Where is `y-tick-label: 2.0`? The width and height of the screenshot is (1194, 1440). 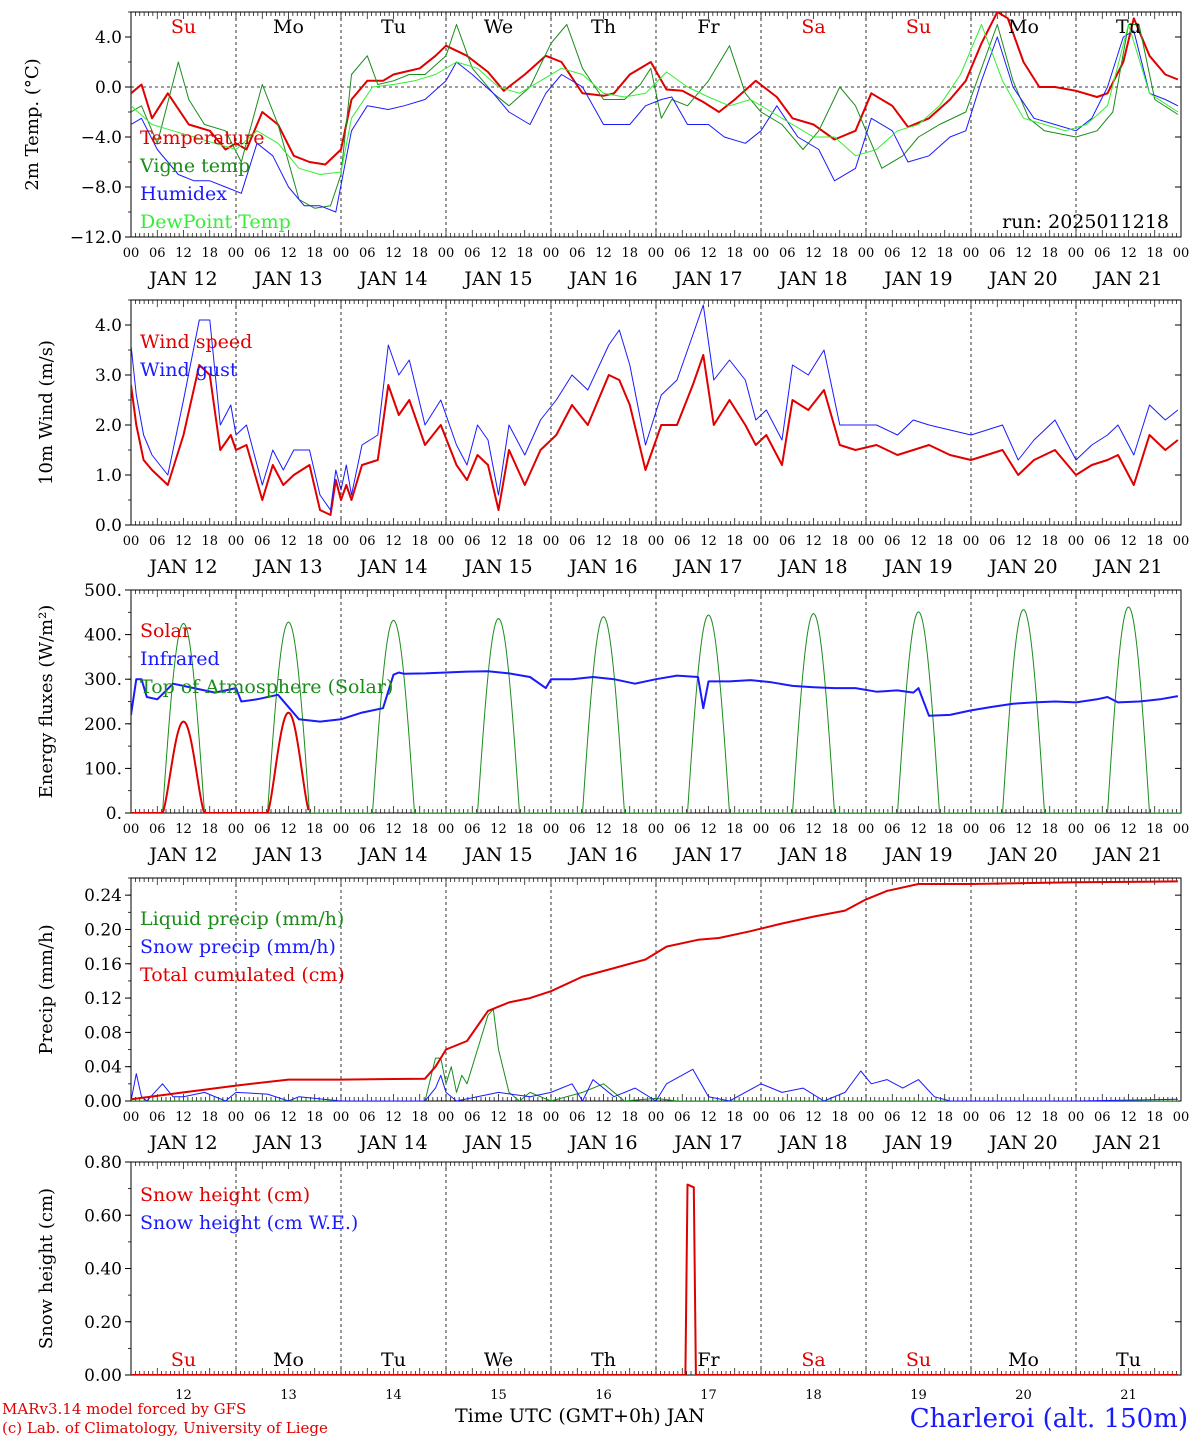
y-tick-label: 2.0 is located at coordinates (108, 426).